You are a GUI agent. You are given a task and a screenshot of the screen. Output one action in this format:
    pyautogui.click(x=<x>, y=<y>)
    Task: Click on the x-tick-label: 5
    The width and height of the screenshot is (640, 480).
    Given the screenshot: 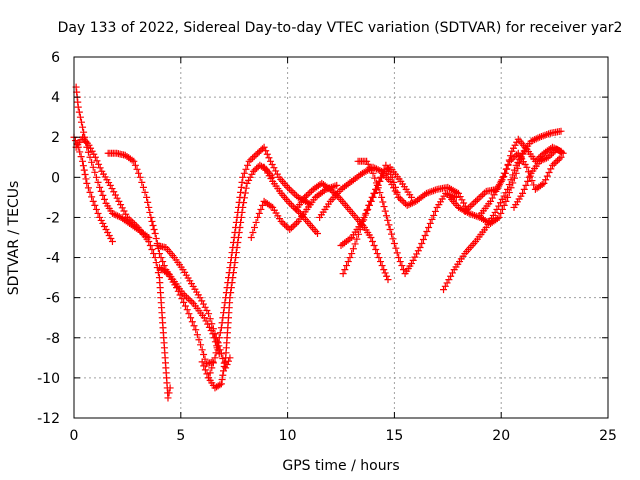 What is the action you would take?
    pyautogui.click(x=180, y=436)
    